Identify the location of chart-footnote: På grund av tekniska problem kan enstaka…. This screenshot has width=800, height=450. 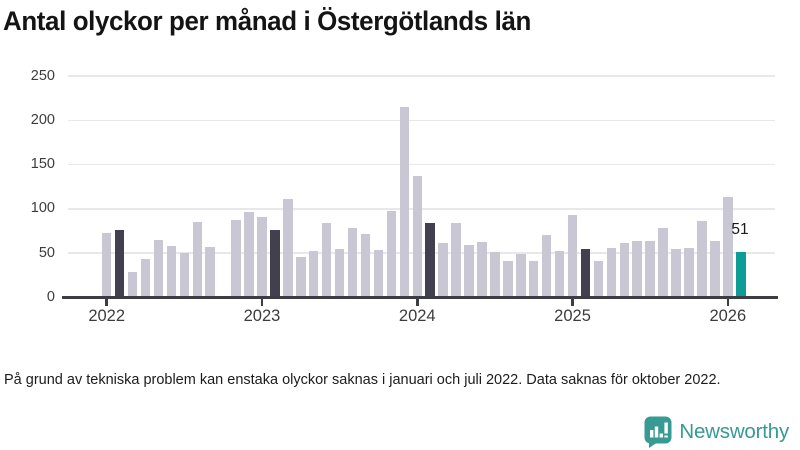
(362, 380).